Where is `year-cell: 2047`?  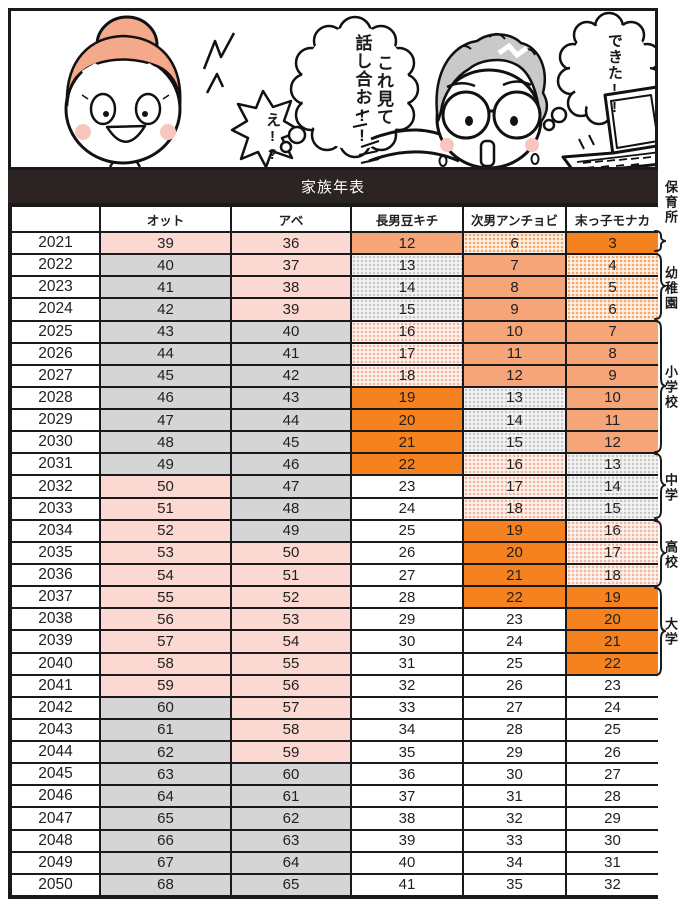 year-cell: 2047 is located at coordinates (55, 818).